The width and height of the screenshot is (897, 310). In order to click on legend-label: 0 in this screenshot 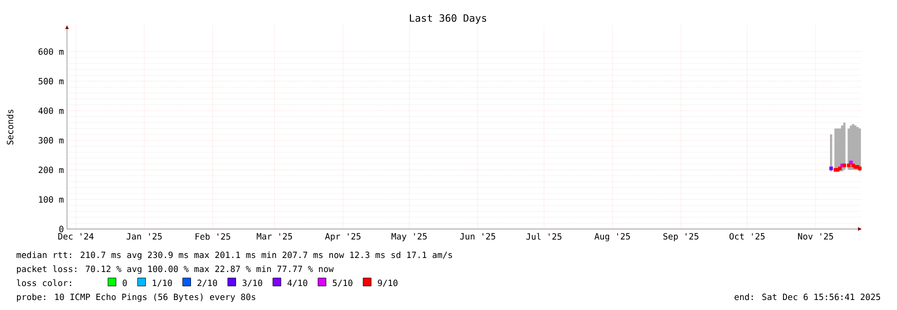, I will do `click(124, 283)`.